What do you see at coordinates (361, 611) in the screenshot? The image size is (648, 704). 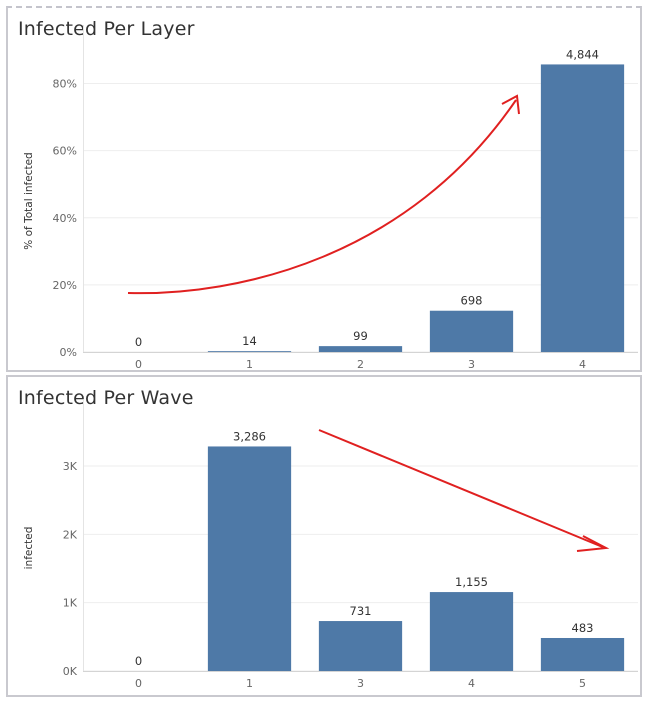 I see `data-label: 731` at bounding box center [361, 611].